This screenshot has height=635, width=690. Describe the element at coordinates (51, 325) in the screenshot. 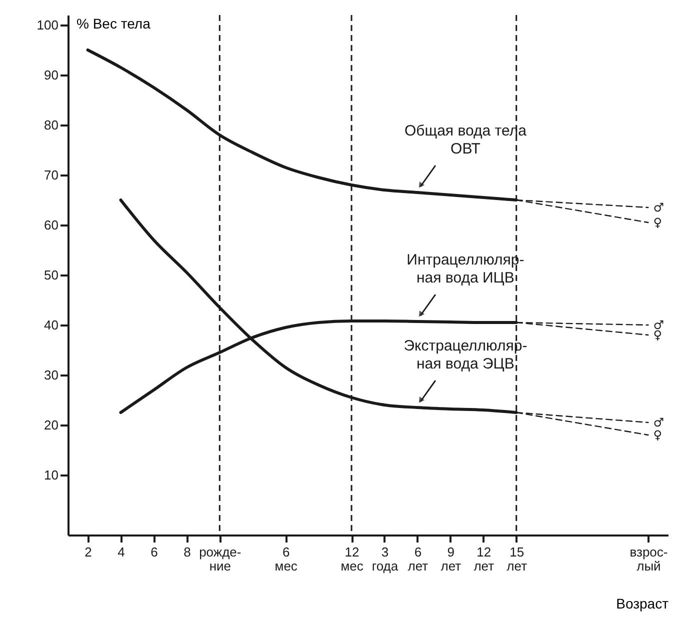

I see `y-tick-label: 40` at that location.